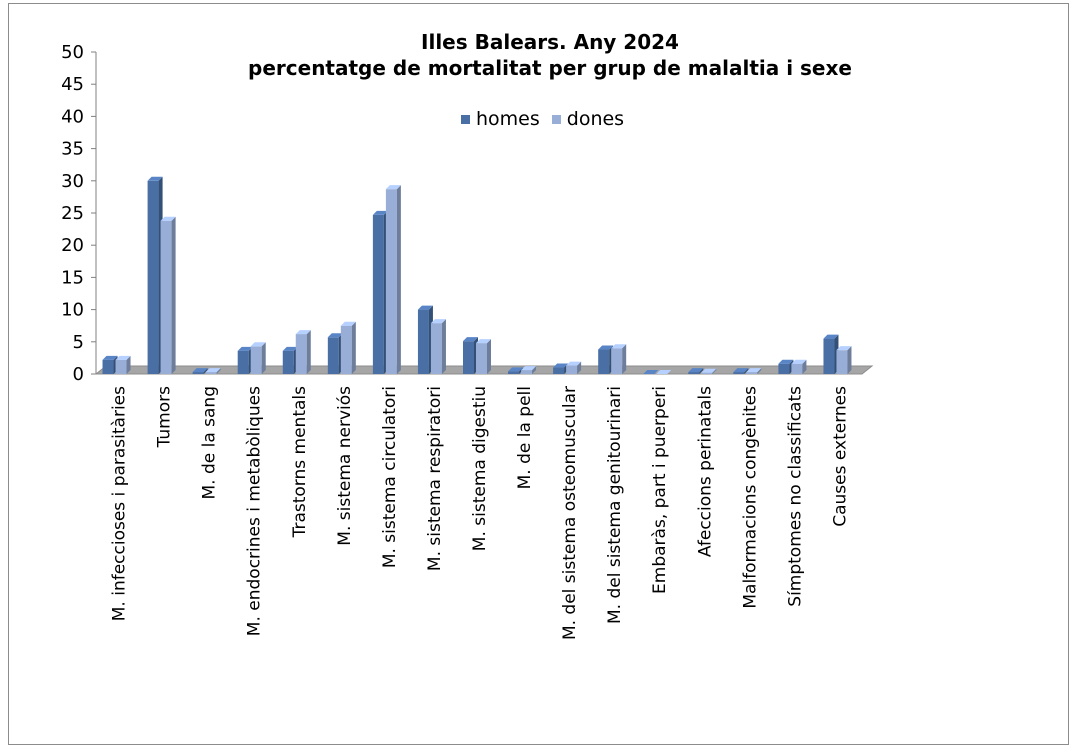 The height and width of the screenshot is (752, 1079). Describe the element at coordinates (705, 471) in the screenshot. I see `category-label: Afeccions perinatals` at that location.